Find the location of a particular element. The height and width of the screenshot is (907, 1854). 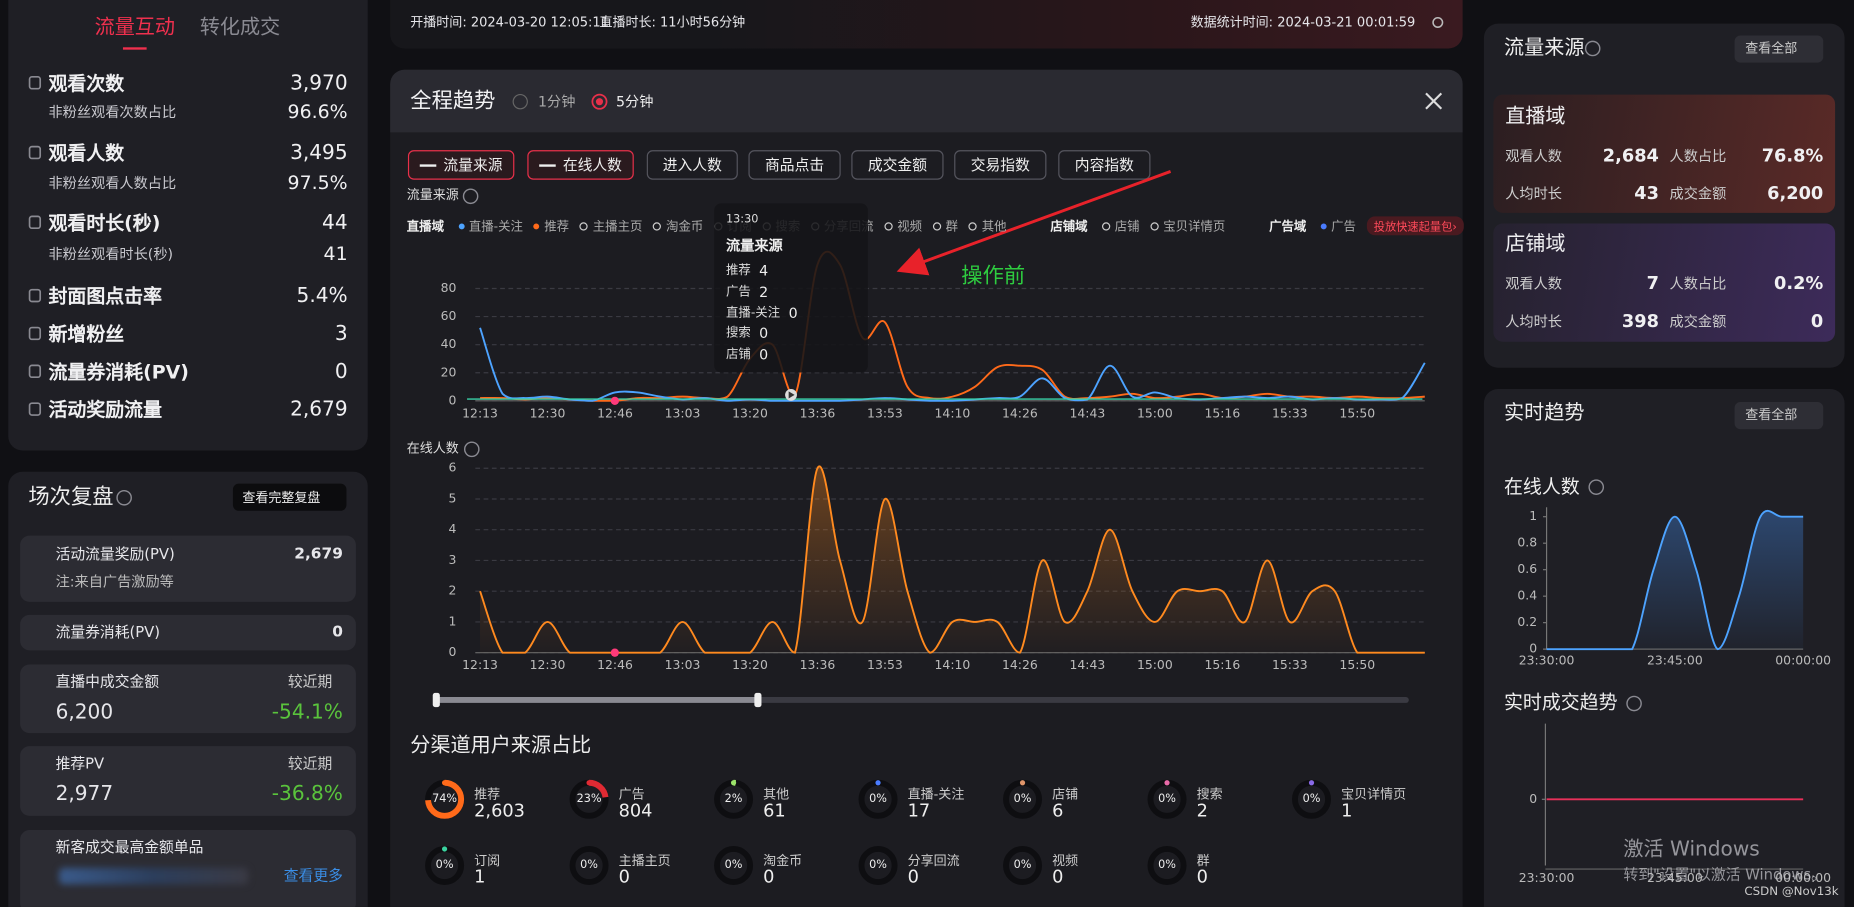

channel-name: 推荐 is located at coordinates (487, 794).